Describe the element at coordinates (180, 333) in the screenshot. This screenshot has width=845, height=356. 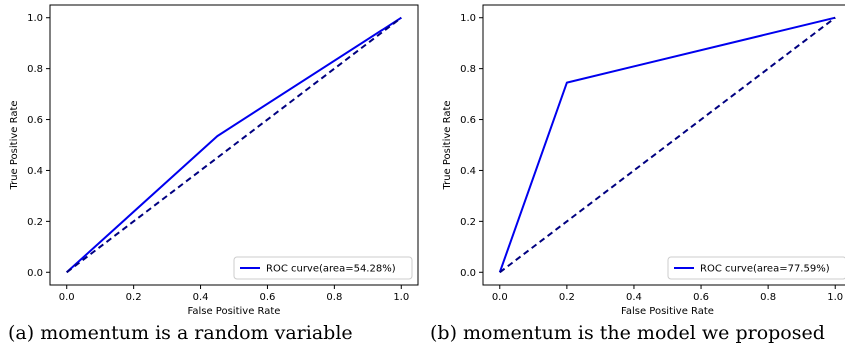
I see `caption-a: (a) momentum is a random variable` at that location.